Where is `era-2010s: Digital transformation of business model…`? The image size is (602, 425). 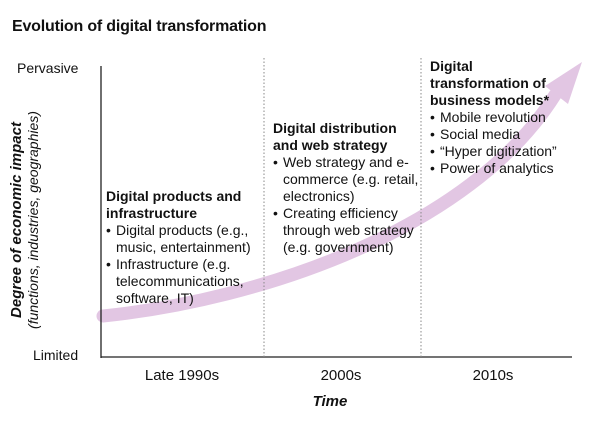 era-2010s: Digital transformation of business model… is located at coordinates (496, 117).